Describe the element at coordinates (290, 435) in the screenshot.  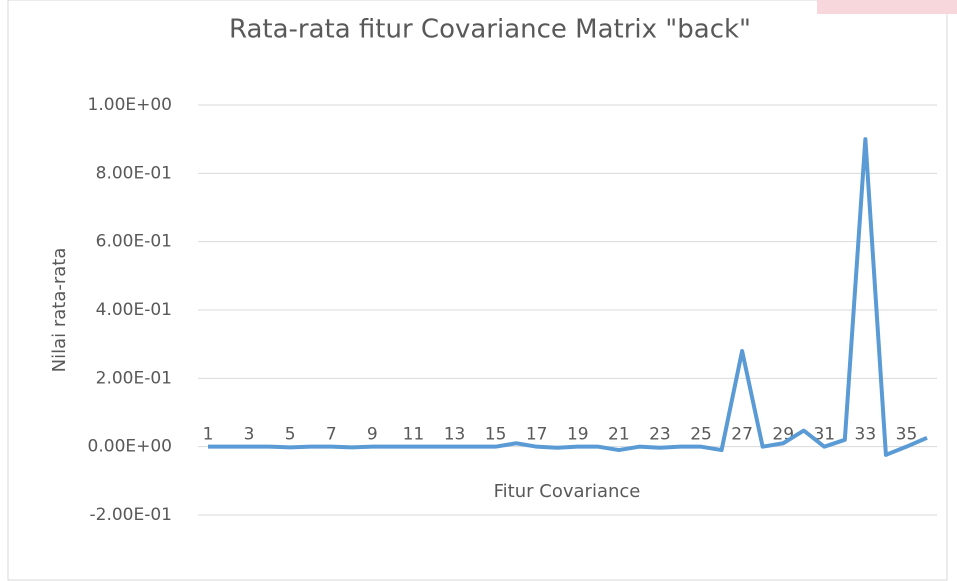
I see `x-tick-label: 5` at that location.